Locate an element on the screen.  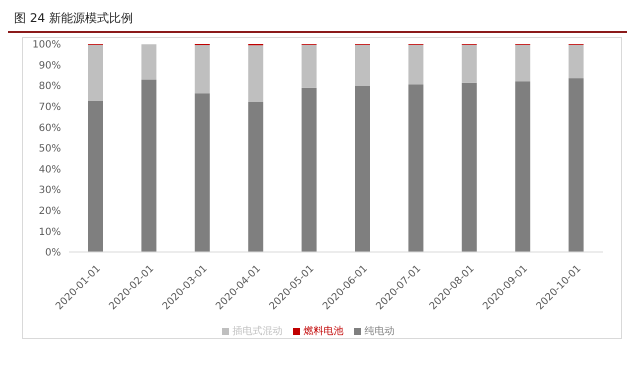
y-tick-label: 40% is located at coordinates (49, 170).